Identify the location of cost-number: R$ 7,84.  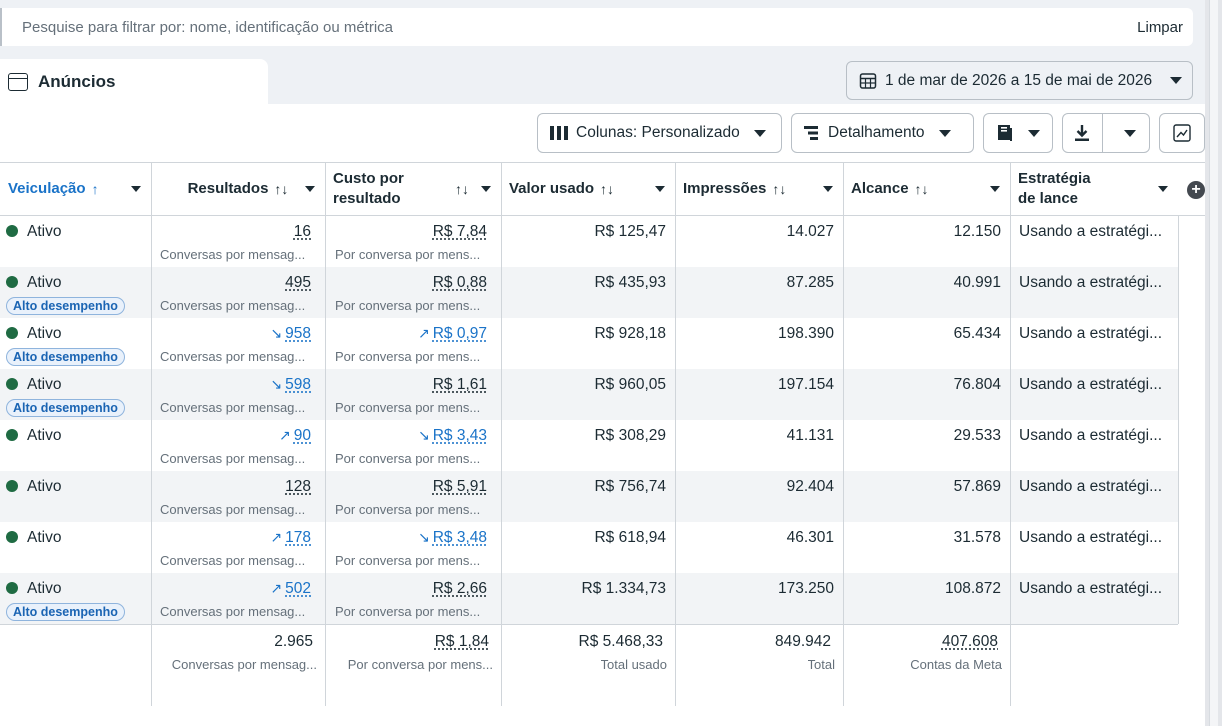
(459, 231).